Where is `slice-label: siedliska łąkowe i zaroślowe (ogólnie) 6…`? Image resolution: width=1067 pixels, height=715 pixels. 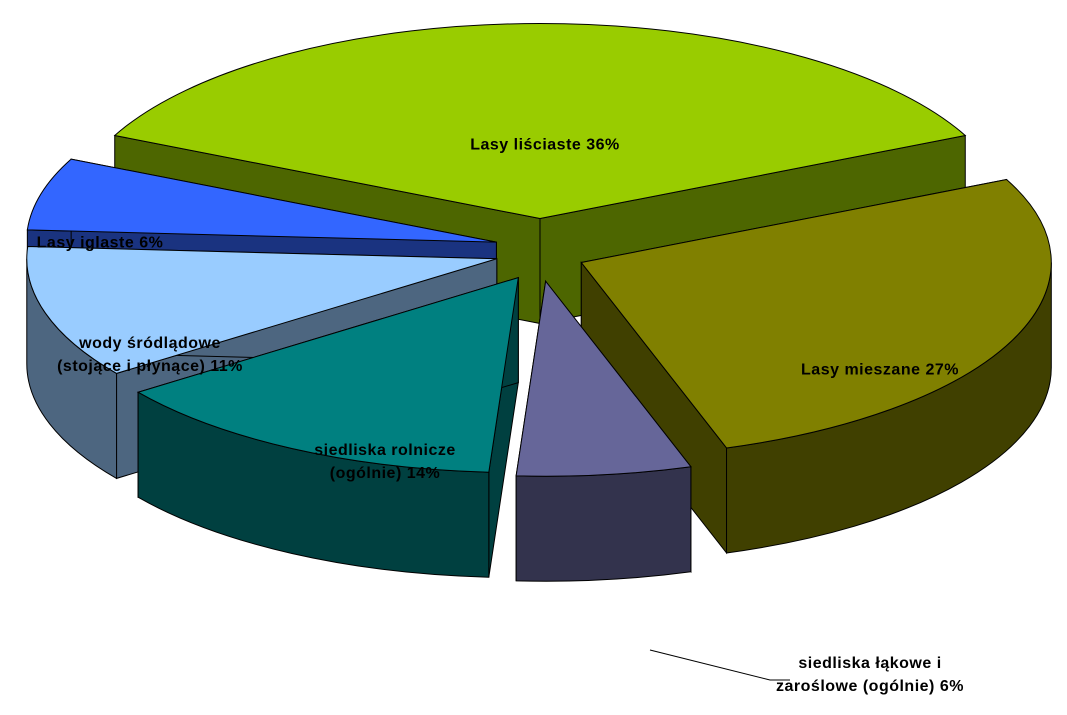
slice-label: siedliska łąkowe i zaroślowe (ogólnie) 6… is located at coordinates (870, 675).